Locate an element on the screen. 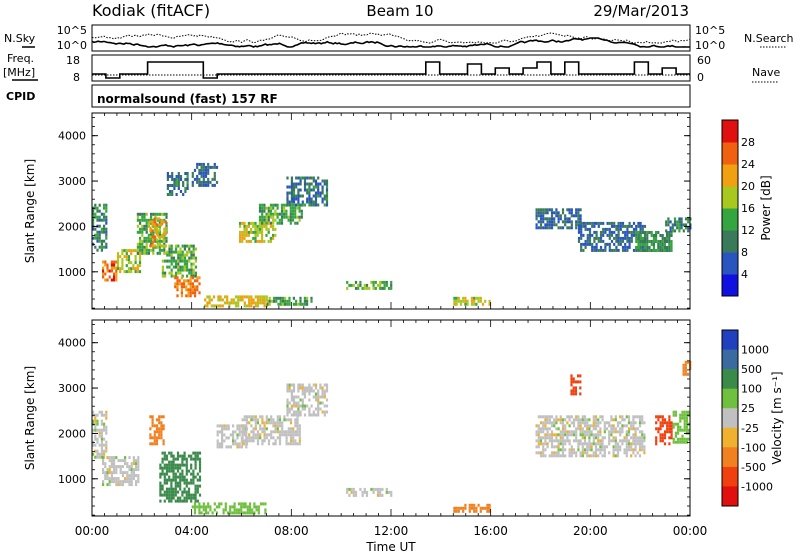 Image resolution: width=800 pixels, height=554 pixels. nsearch-line is located at coordinates (391, 38).